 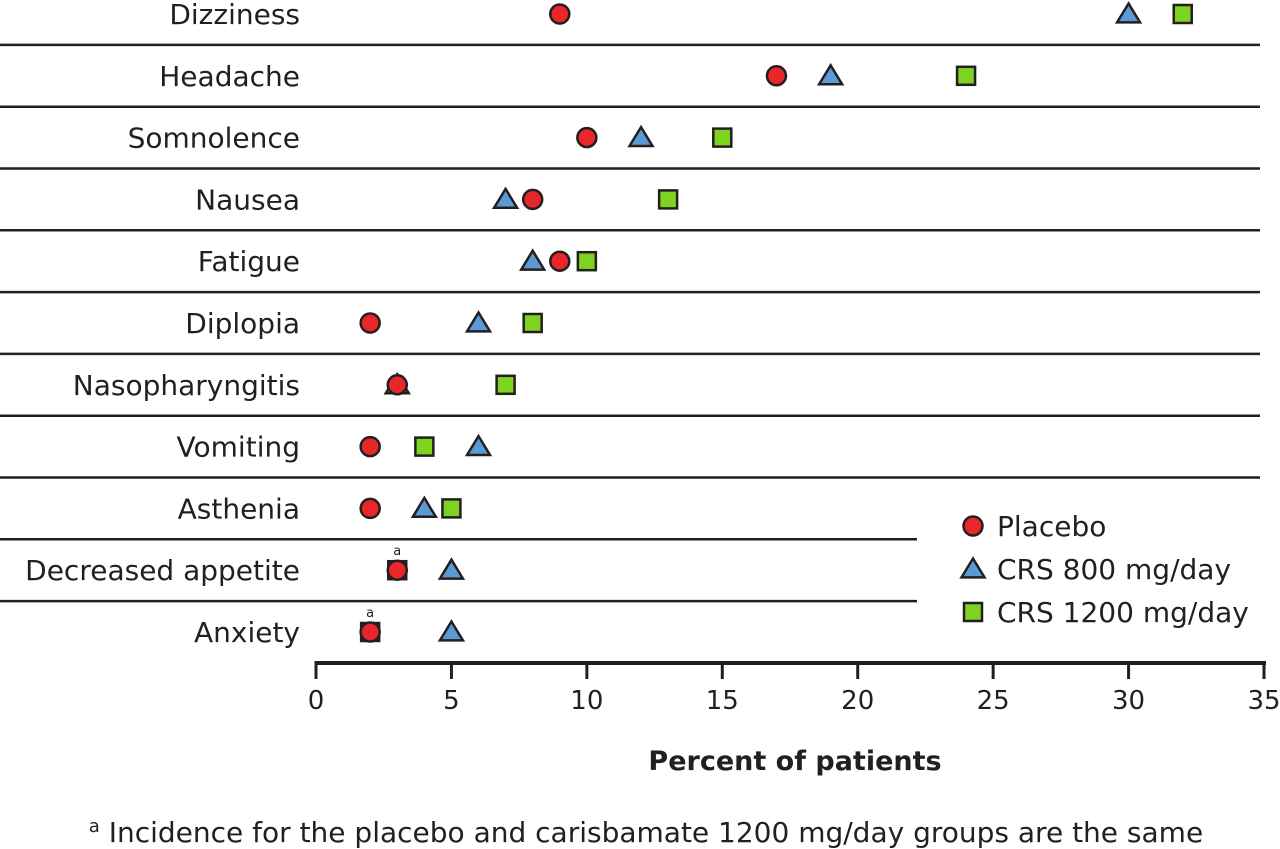 What do you see at coordinates (1051, 526) in the screenshot?
I see `legend-label-placebo: Placebo` at bounding box center [1051, 526].